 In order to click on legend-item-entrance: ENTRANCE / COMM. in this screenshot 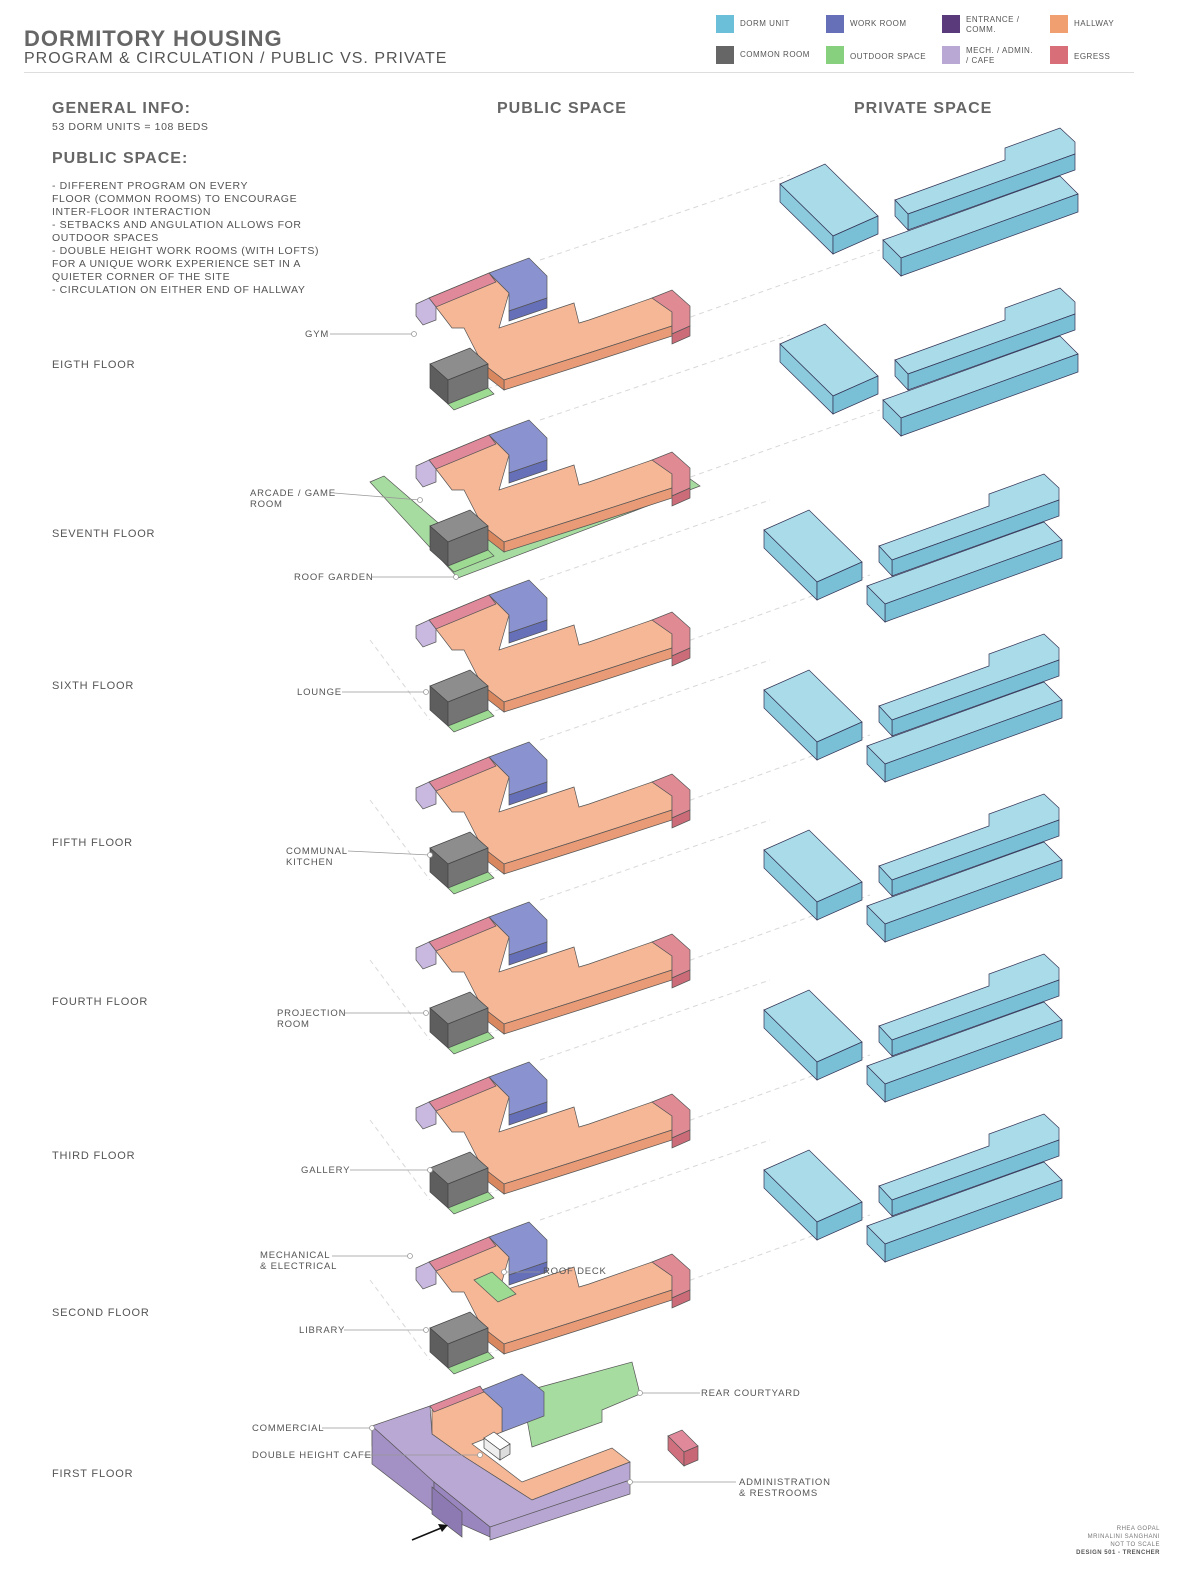, I will do `click(985, 25)`.